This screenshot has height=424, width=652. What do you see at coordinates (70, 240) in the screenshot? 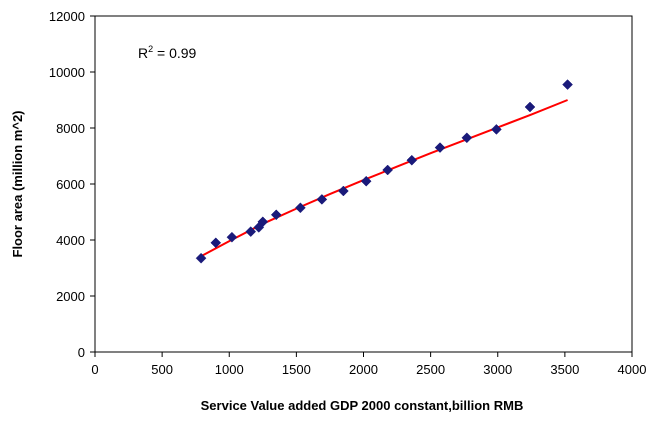
I see `y-tick-label: 4000` at bounding box center [70, 240].